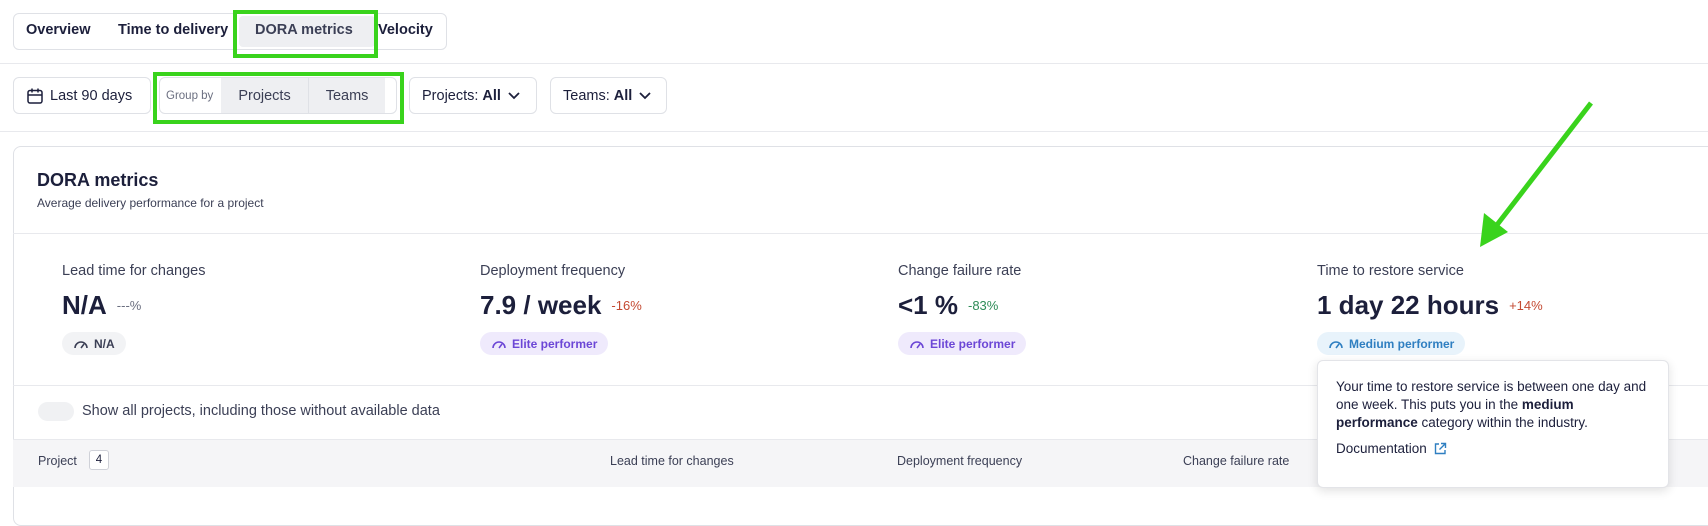 The image size is (1708, 526). Describe the element at coordinates (626, 305) in the screenshot. I see `change: -16%` at that location.